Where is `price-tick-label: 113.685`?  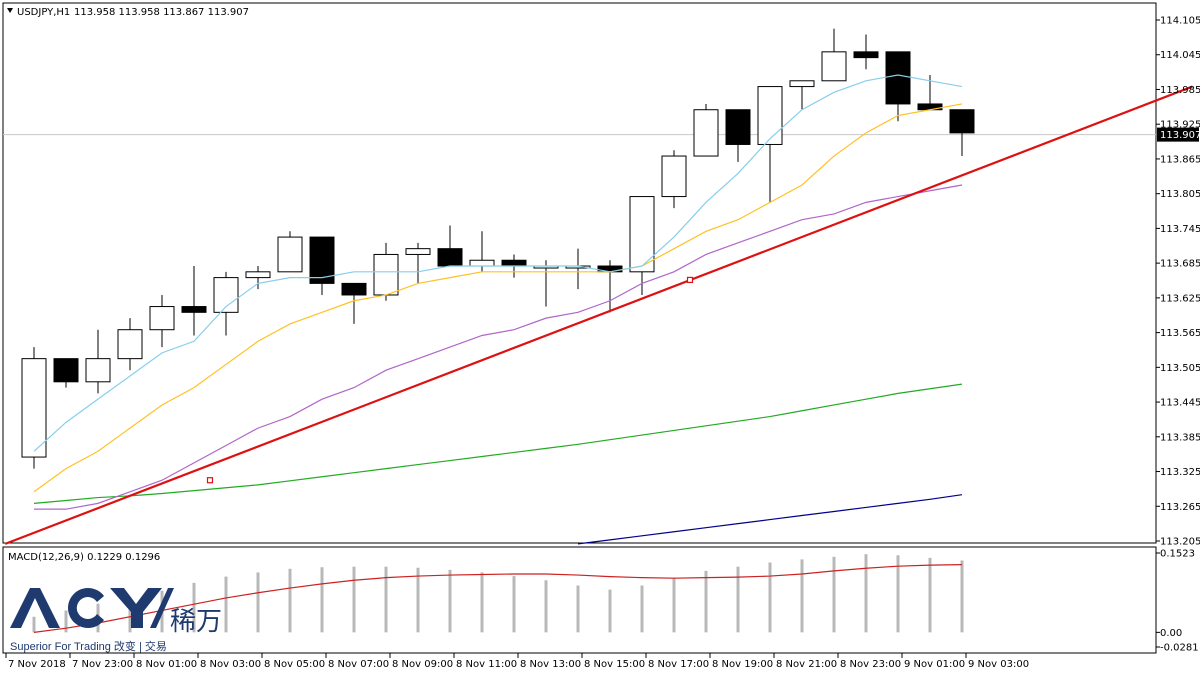
price-tick-label: 113.685 is located at coordinates (1180, 264).